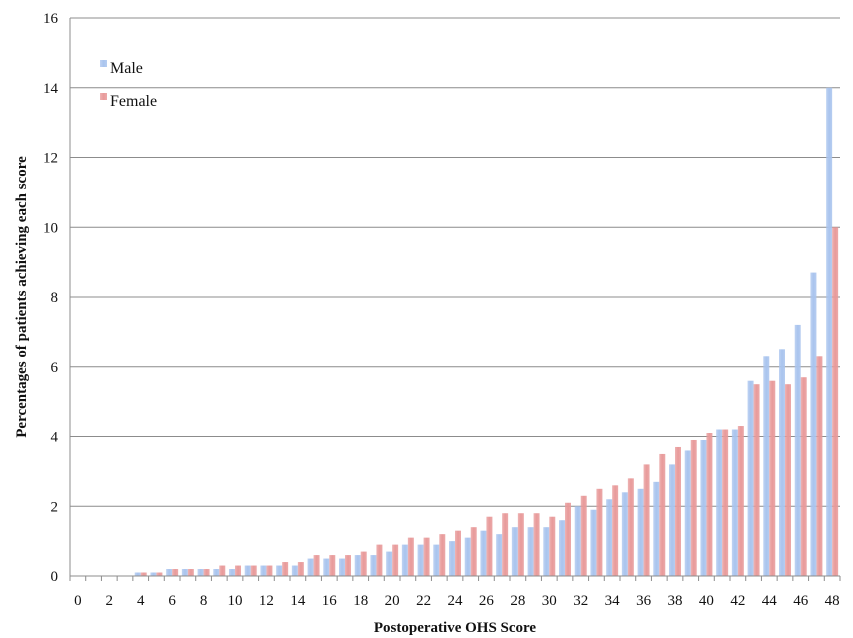 The width and height of the screenshot is (853, 638). Describe the element at coordinates (141, 601) in the screenshot. I see `x-tick-label: 4` at that location.